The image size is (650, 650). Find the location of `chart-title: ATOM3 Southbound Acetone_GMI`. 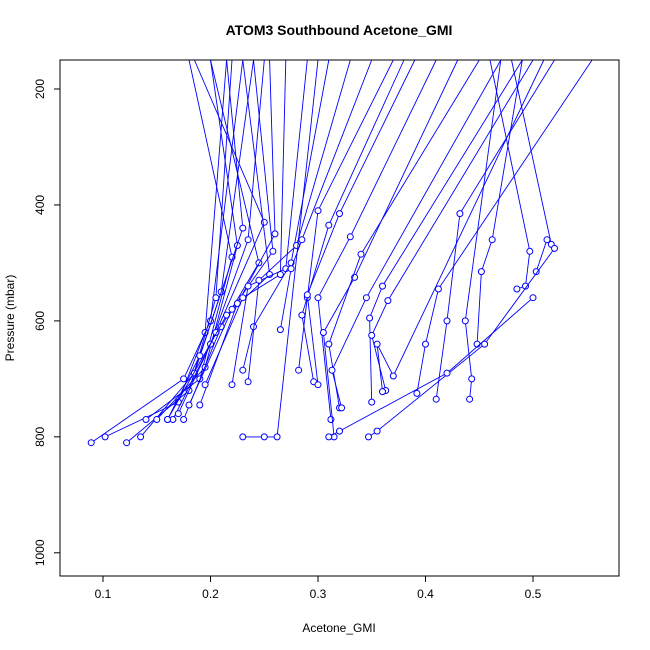

chart-title: ATOM3 Southbound Acetone_GMI is located at coordinates (339, 30).